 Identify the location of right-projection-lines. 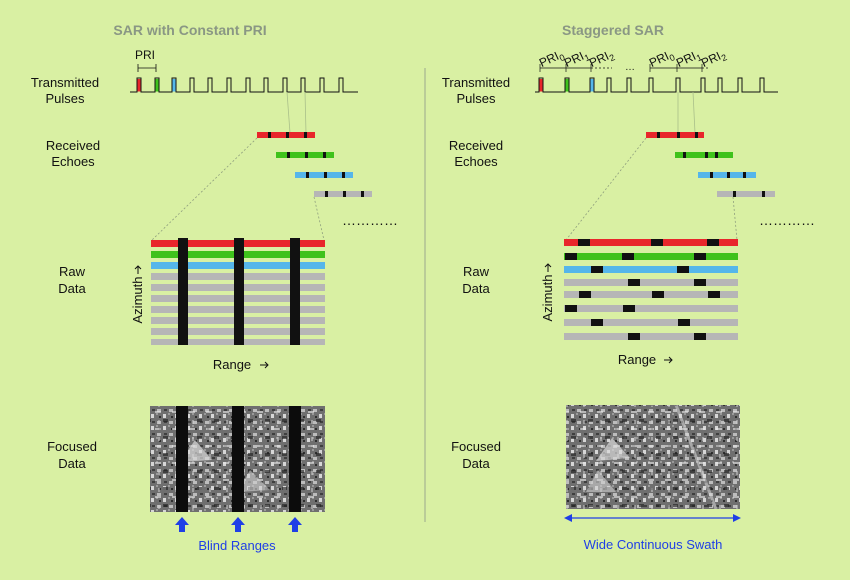
(651, 189).